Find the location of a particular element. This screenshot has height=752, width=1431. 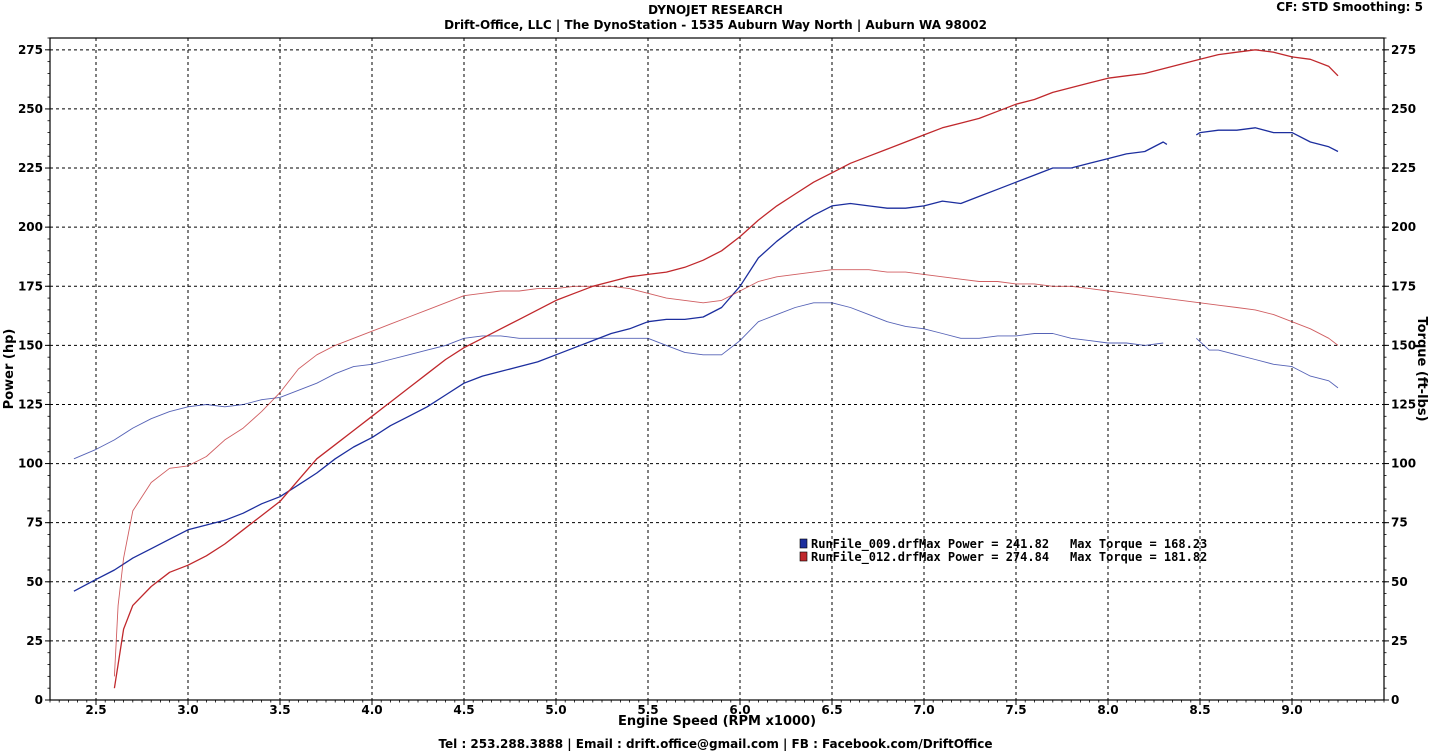

legend-file: RunFile_009.drf is located at coordinates (865, 544).